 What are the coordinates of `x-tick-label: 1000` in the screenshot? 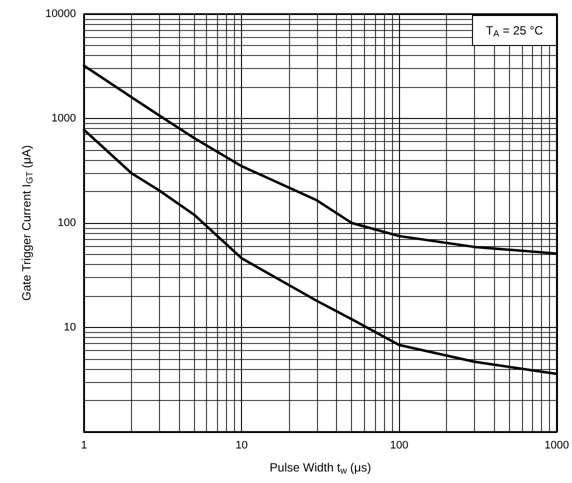 It's located at (557, 446).